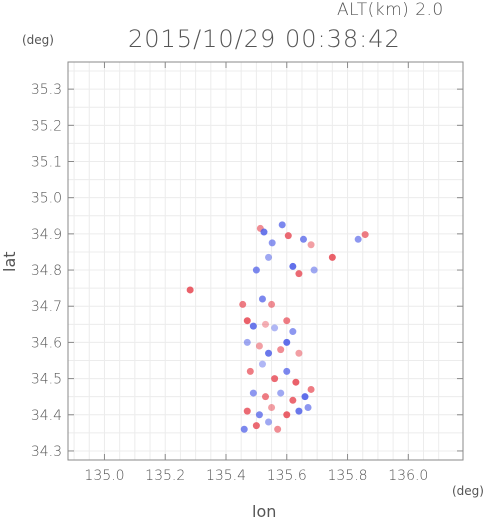 Image resolution: width=491 pixels, height=521 pixels. What do you see at coordinates (46, 416) in the screenshot?
I see `y-tick-label: 34.4` at bounding box center [46, 416].